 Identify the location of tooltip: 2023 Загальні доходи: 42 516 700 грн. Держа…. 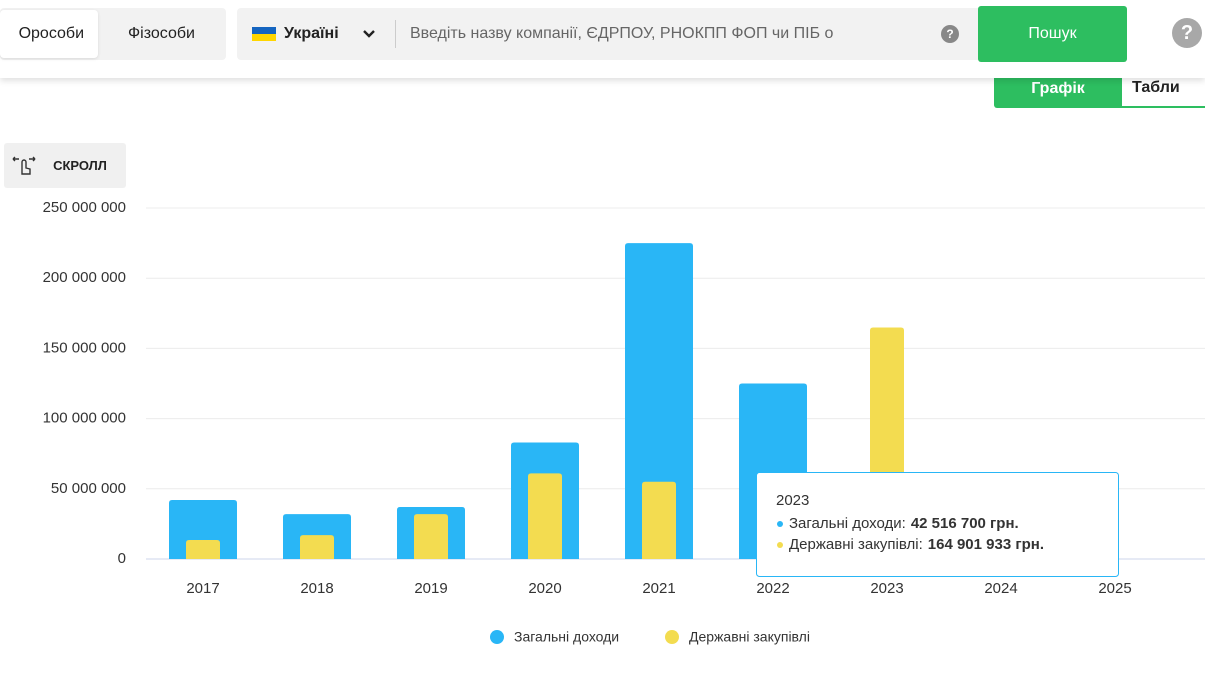
(937, 524).